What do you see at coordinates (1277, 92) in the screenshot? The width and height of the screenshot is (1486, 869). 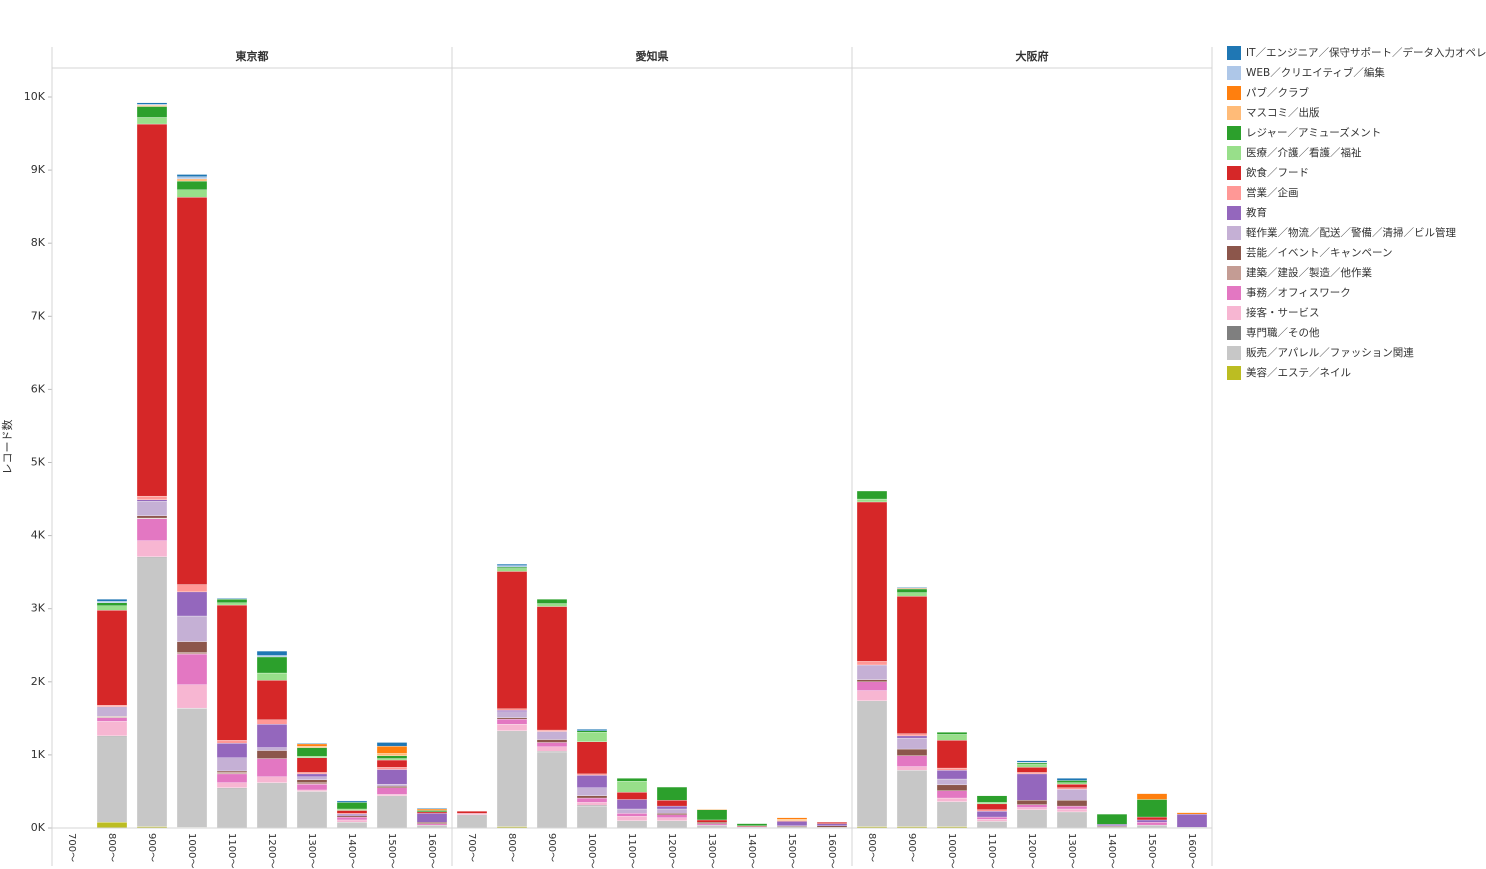 I see `legend-label: パブ／クラブ` at bounding box center [1277, 92].